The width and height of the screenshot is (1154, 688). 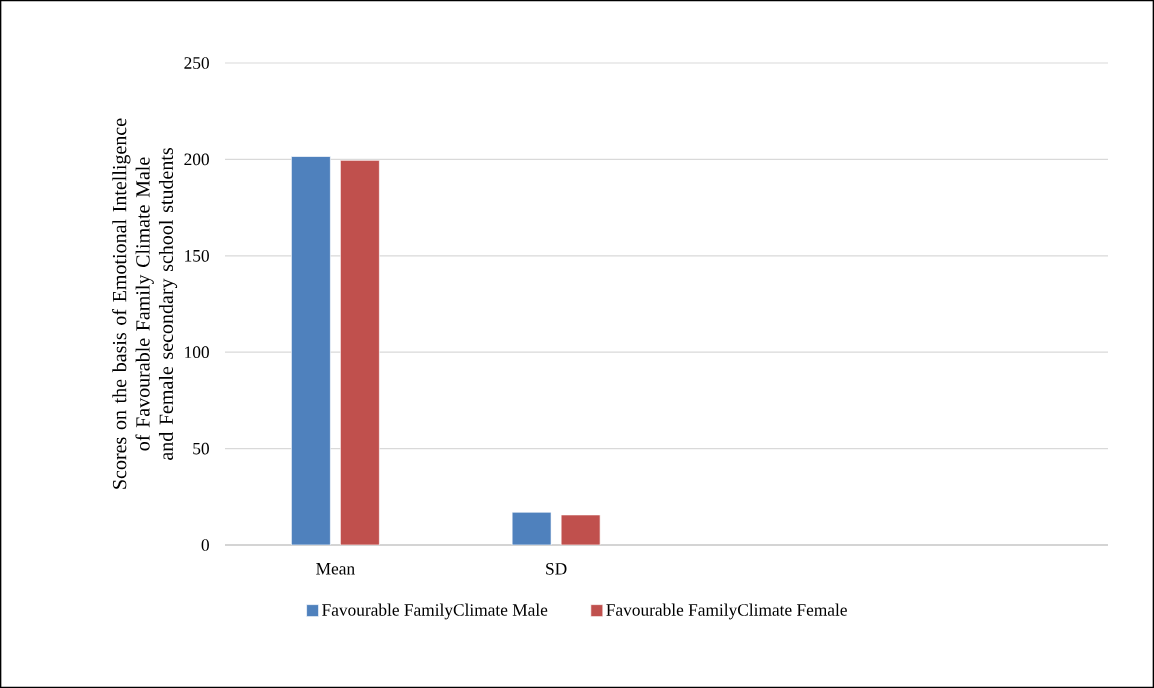 I want to click on y-axis-title: Scores on the basis of Emotional Intelligence of Favourable Family Climate Male and Female secondary school students, so click(x=145, y=303).